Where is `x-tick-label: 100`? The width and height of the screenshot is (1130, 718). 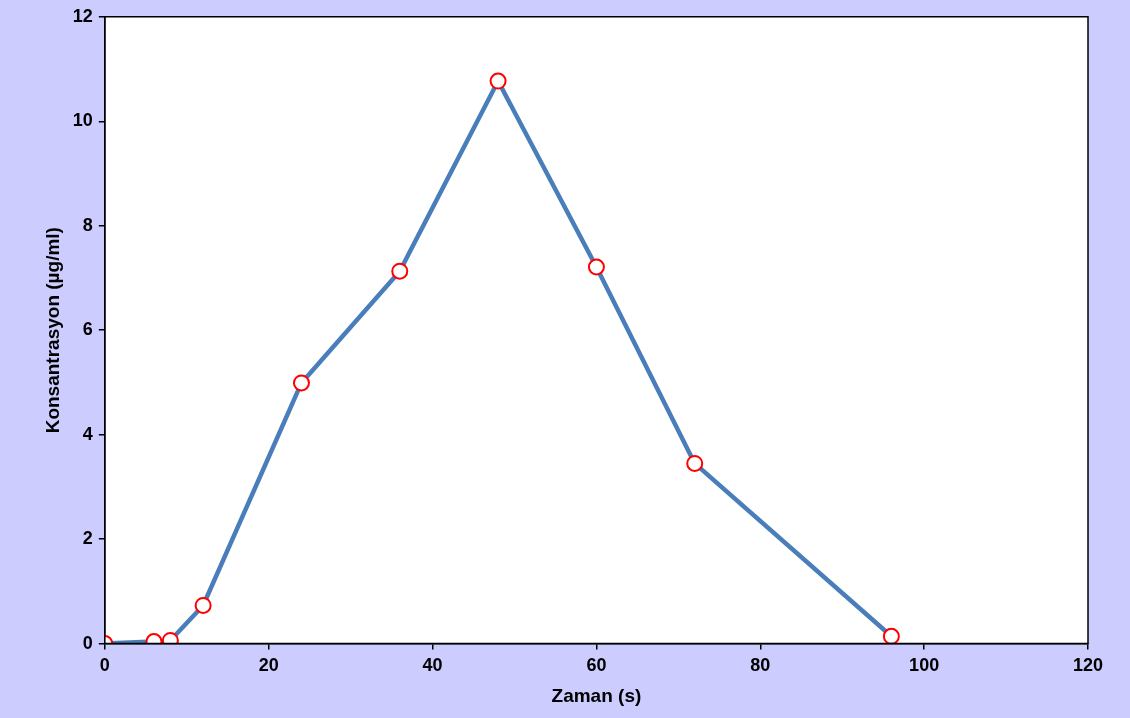 x-tick-label: 100 is located at coordinates (924, 665).